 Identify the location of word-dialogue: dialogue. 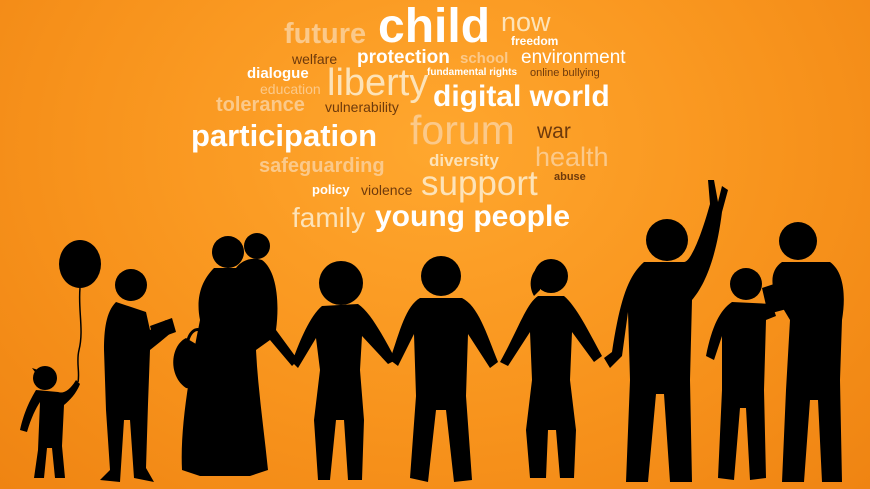
(278, 73).